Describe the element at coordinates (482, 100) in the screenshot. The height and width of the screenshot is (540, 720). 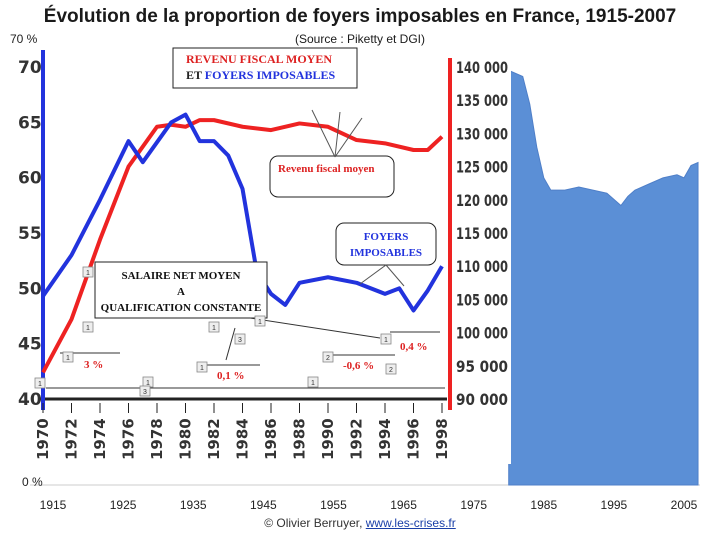
I see `inset-right-tick-135: 135 000` at that location.